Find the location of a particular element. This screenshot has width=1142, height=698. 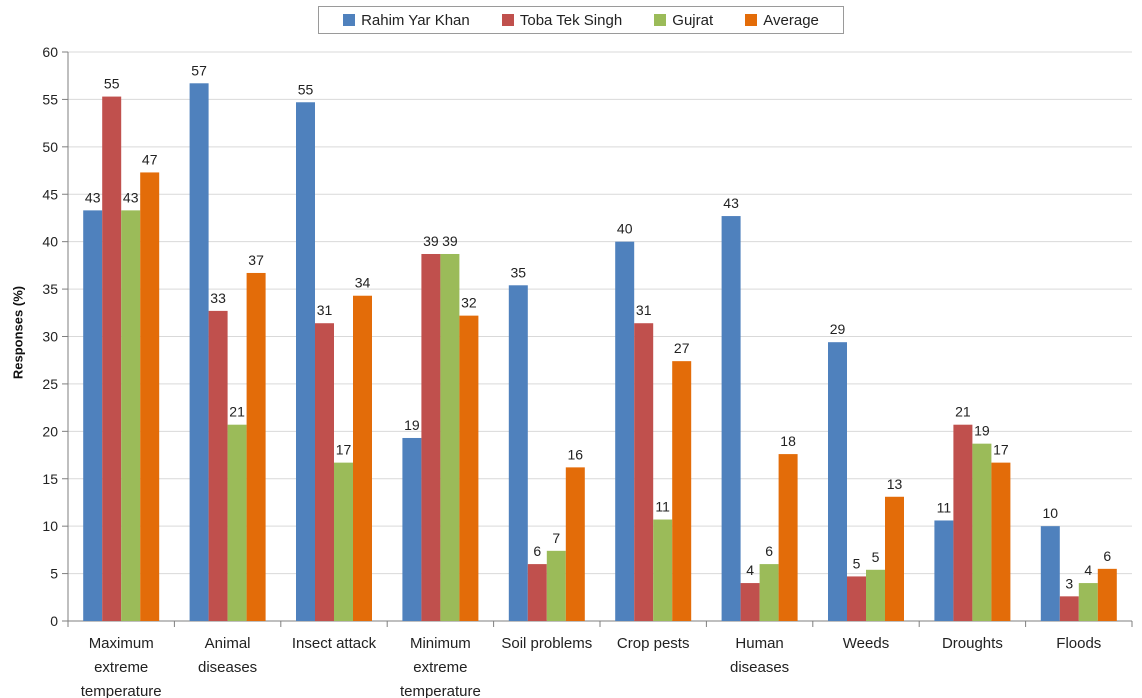

legend-swatch-rahim-yar-khan is located at coordinates (349, 20).